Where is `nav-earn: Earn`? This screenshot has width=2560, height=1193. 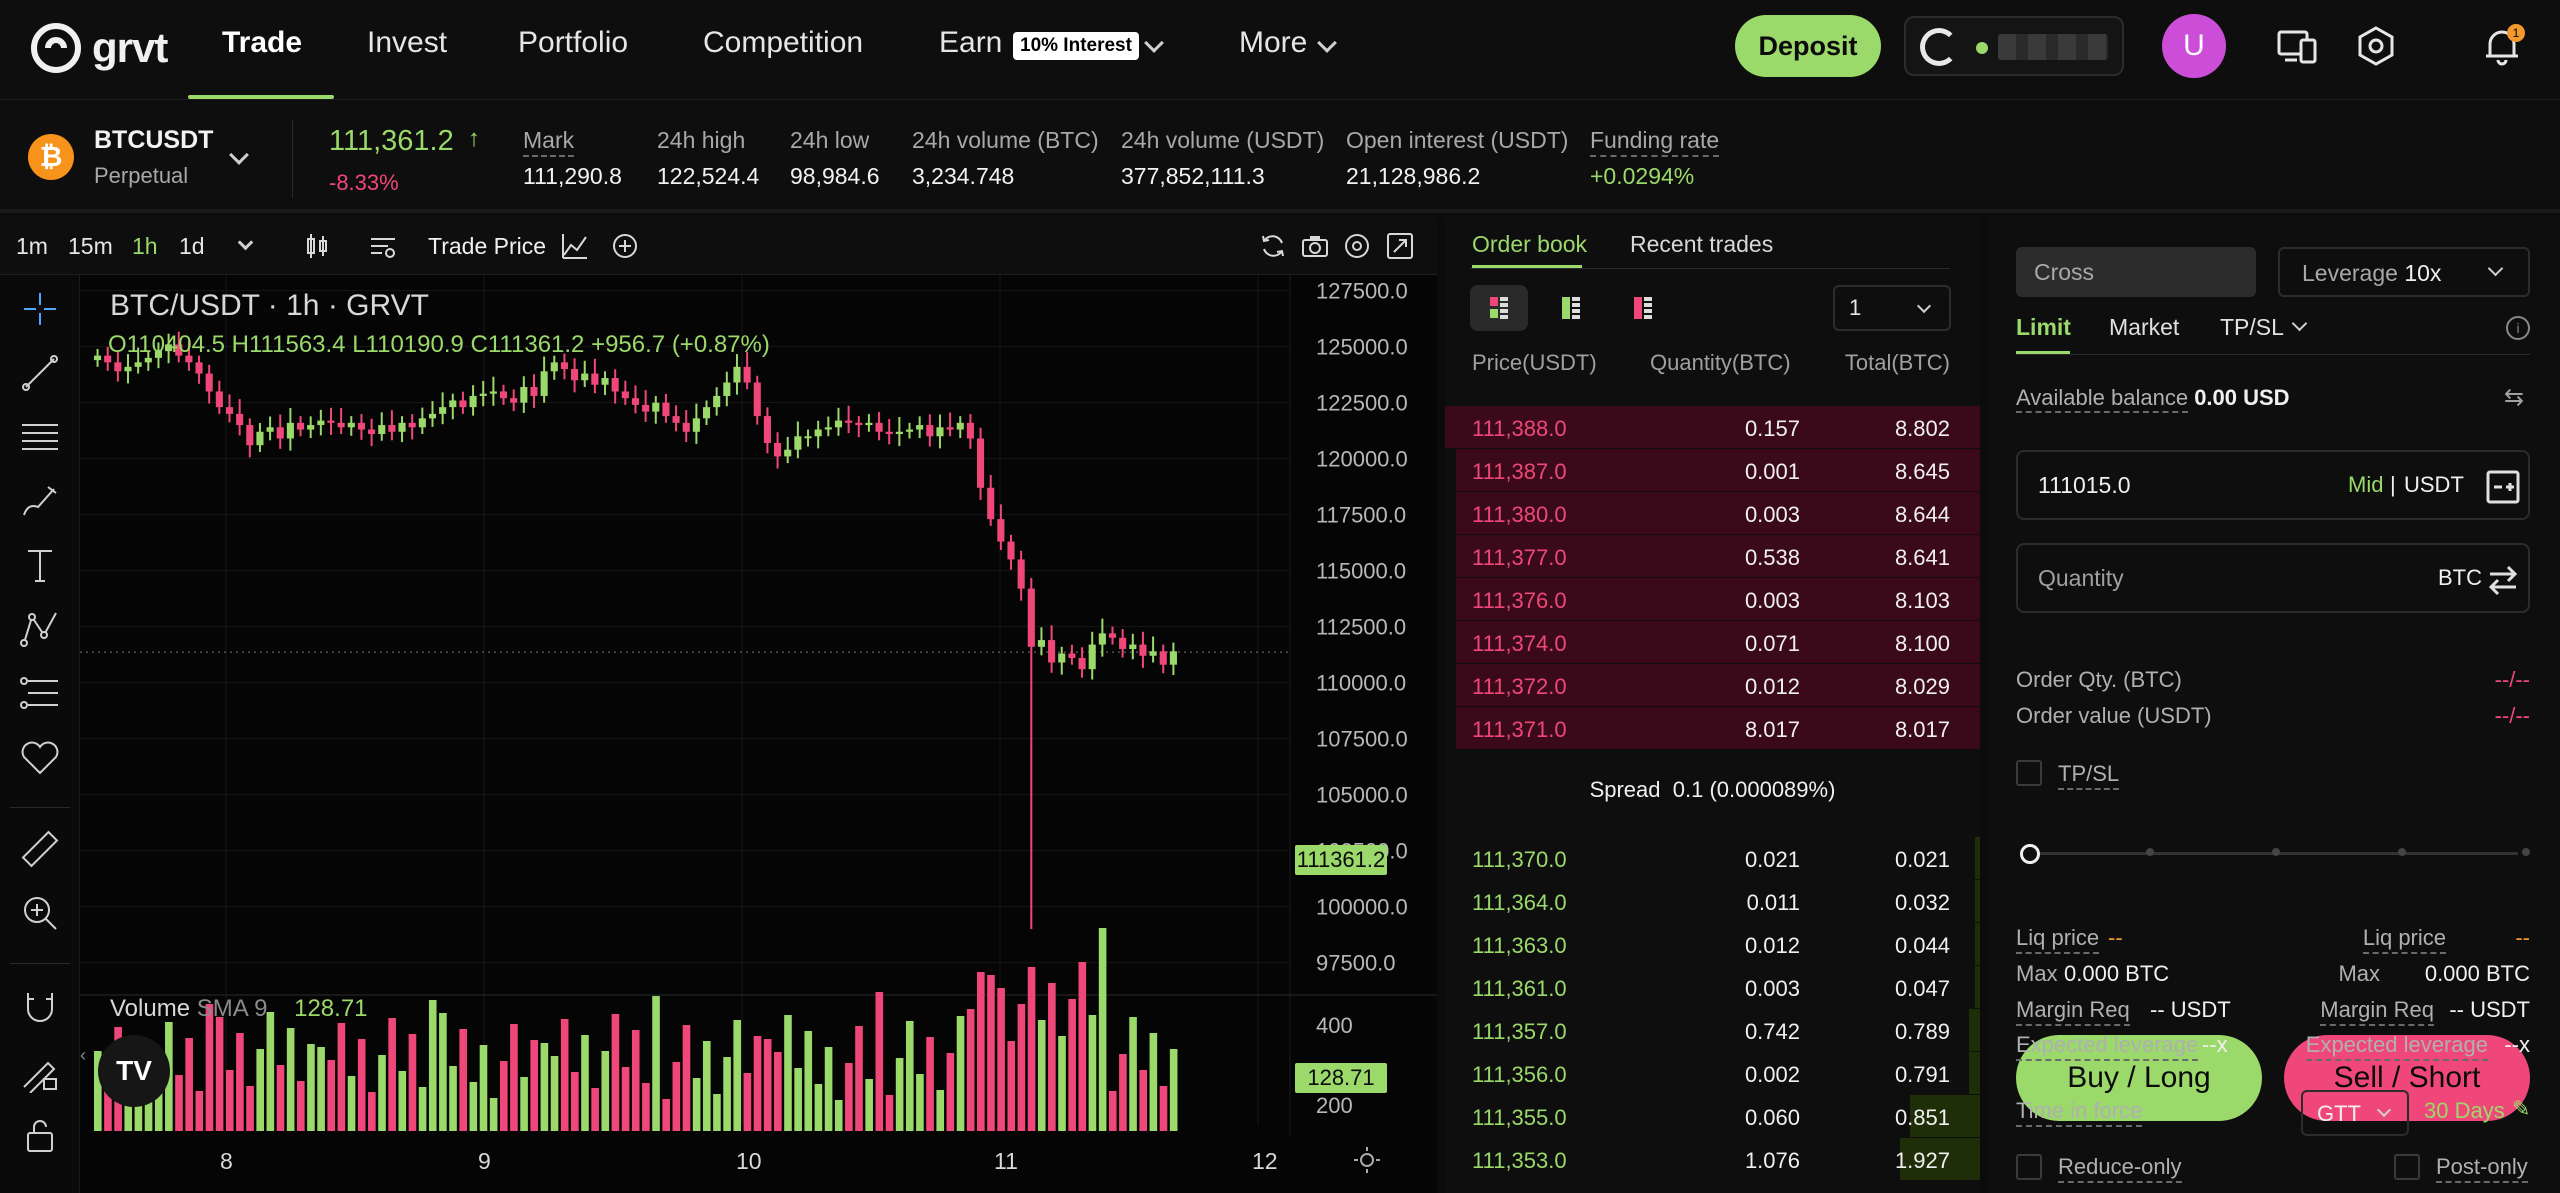 nav-earn: Earn is located at coordinates (971, 42).